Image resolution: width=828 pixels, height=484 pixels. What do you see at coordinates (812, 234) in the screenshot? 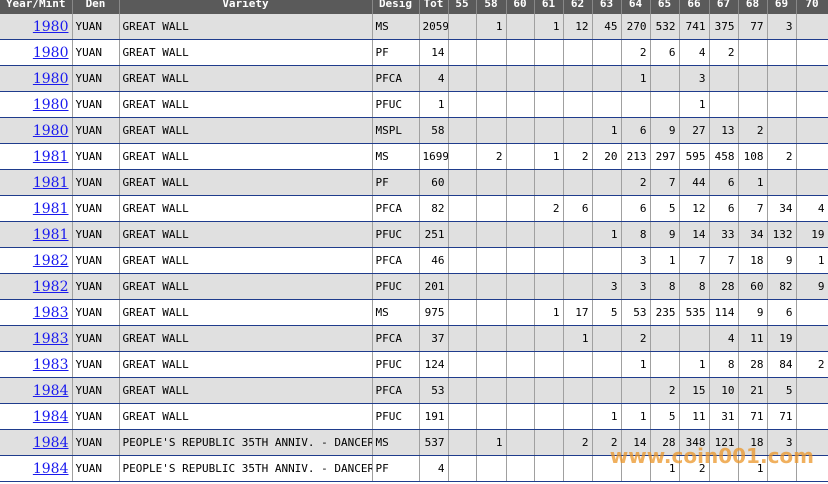
I see `count-cell: 19` at bounding box center [812, 234].